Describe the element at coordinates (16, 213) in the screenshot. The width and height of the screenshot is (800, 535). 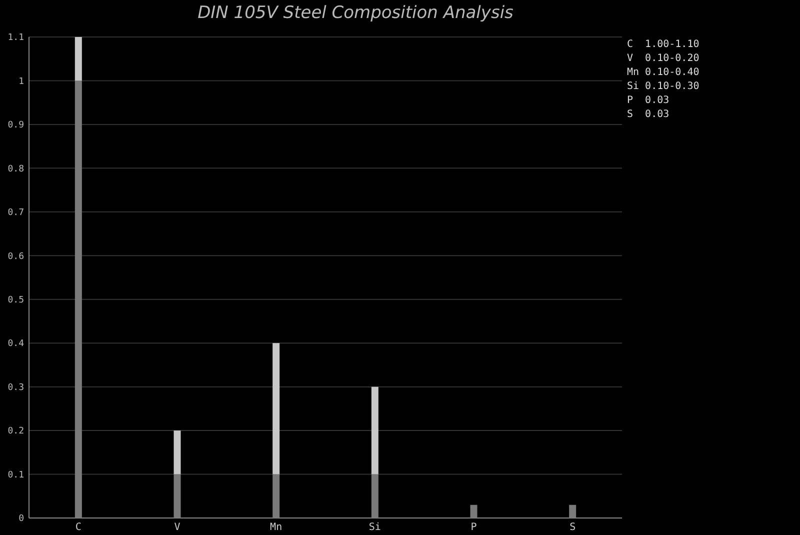
I see `y-tick-label: 0.7` at that location.